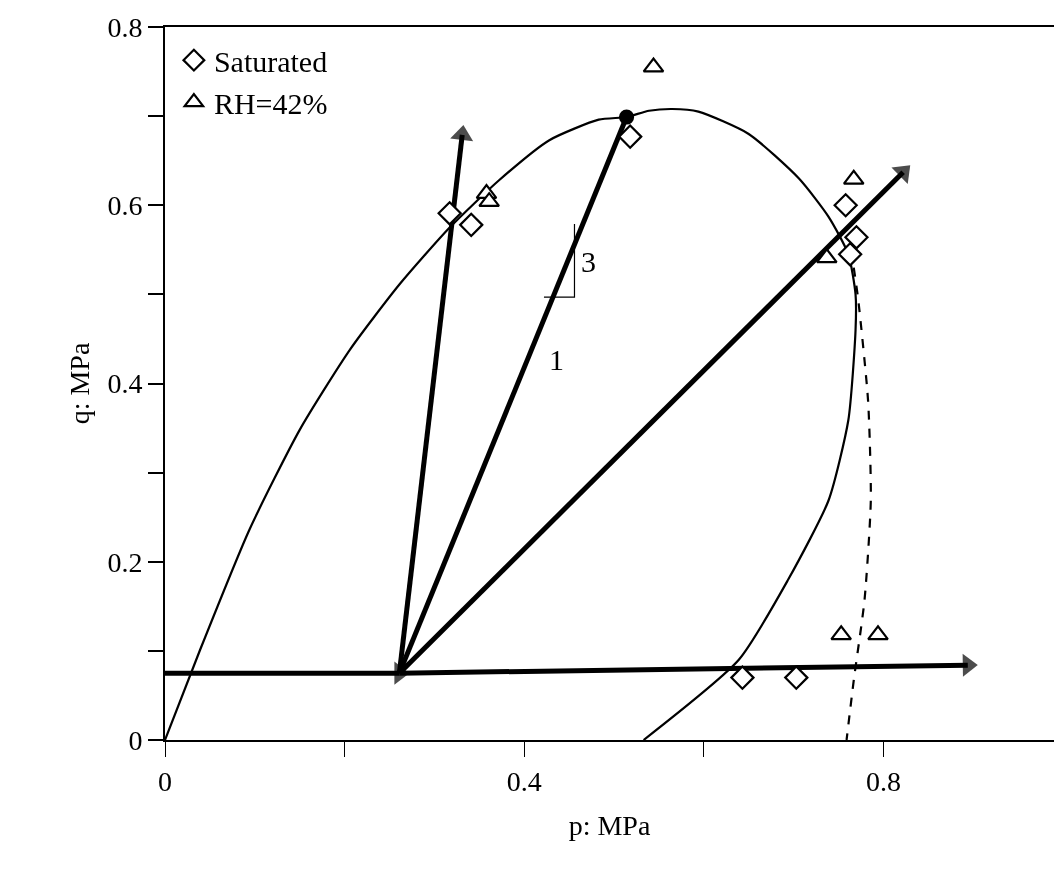 The image size is (1054, 884). What do you see at coordinates (135, 740) in the screenshot?
I see `y-tick-label: 0` at bounding box center [135, 740].